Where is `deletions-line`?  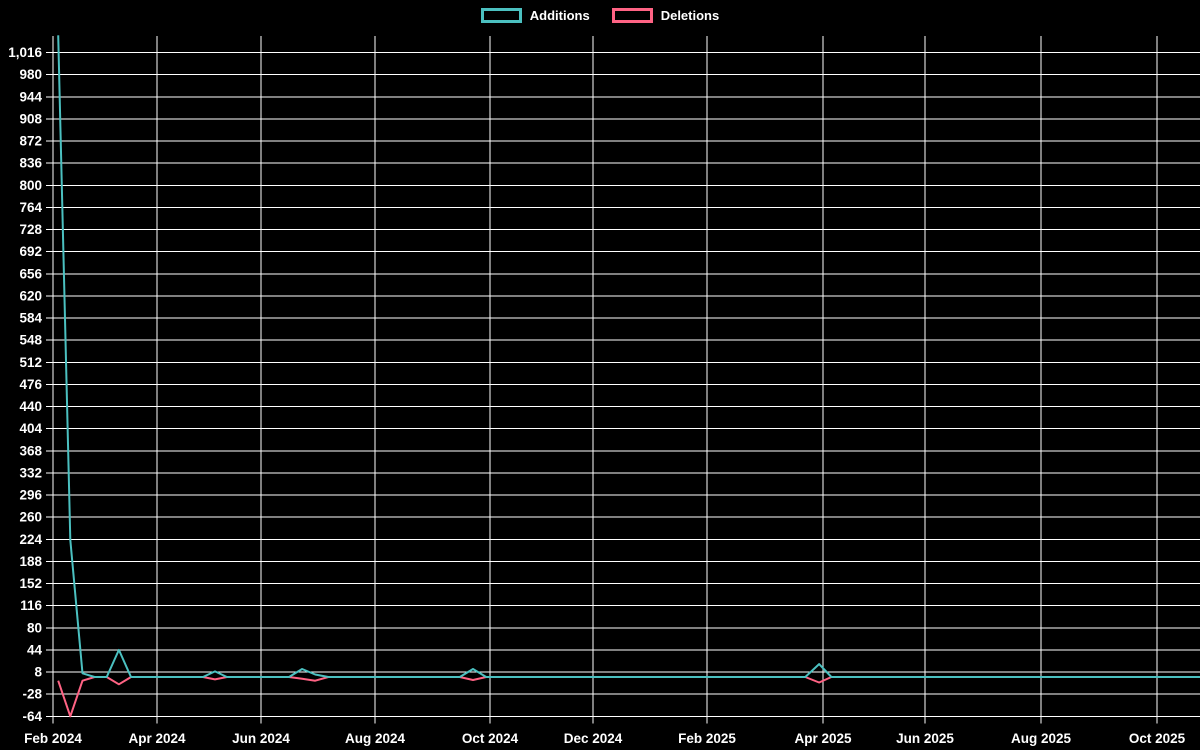 deletions-line is located at coordinates (628, 697).